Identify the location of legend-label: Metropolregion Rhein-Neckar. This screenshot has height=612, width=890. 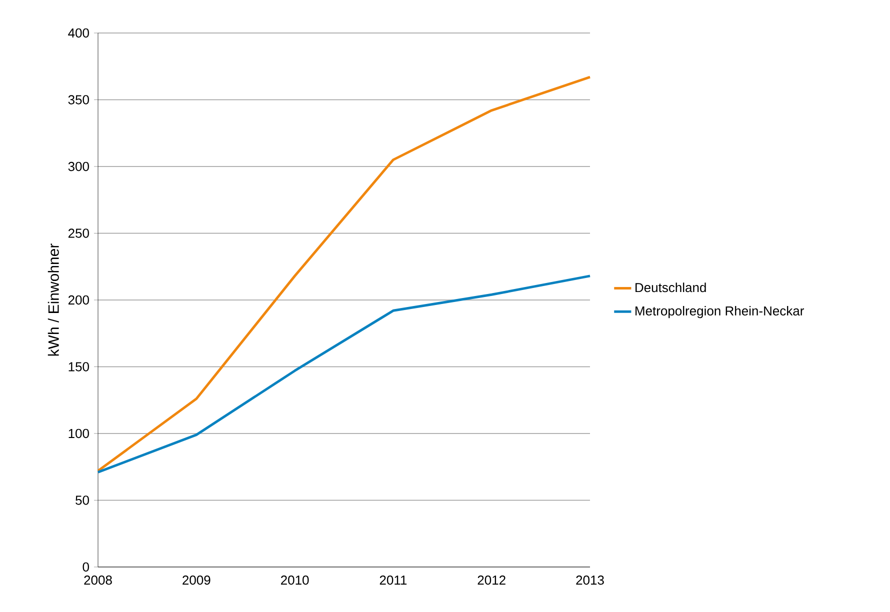
(720, 312).